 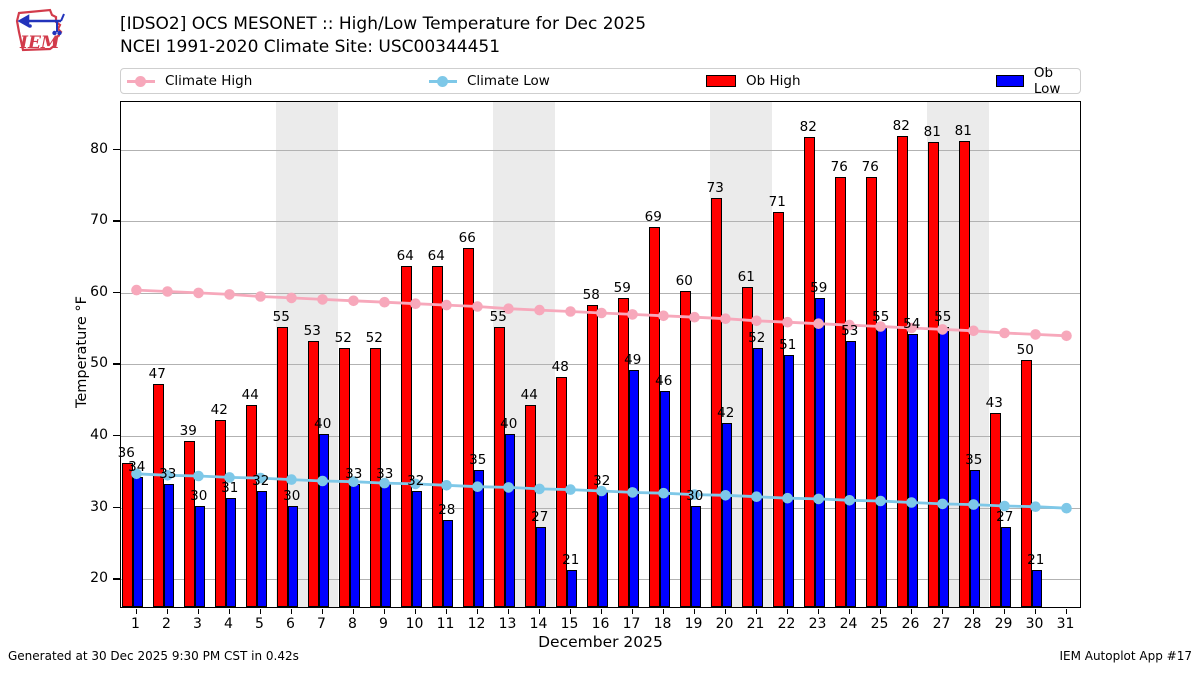 What do you see at coordinates (571, 559) in the screenshot?
I see `bar-value-label: 21` at bounding box center [571, 559].